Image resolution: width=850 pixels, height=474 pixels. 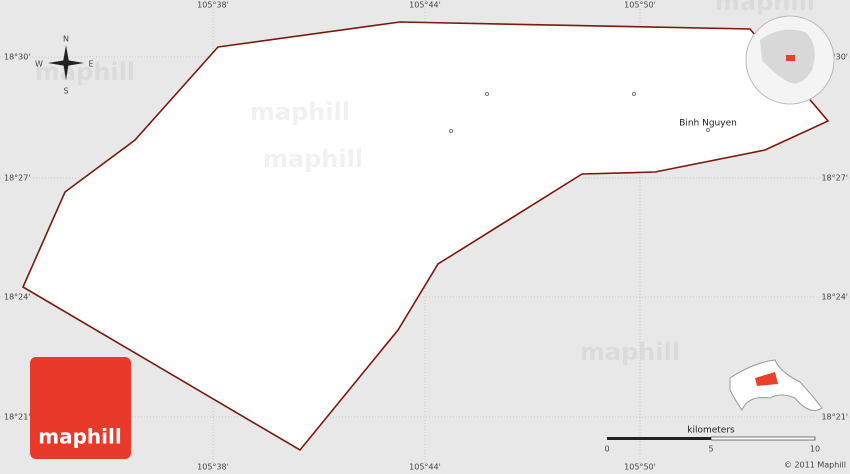 What do you see at coordinates (65, 91) in the screenshot?
I see `compass-s: S` at bounding box center [65, 91].